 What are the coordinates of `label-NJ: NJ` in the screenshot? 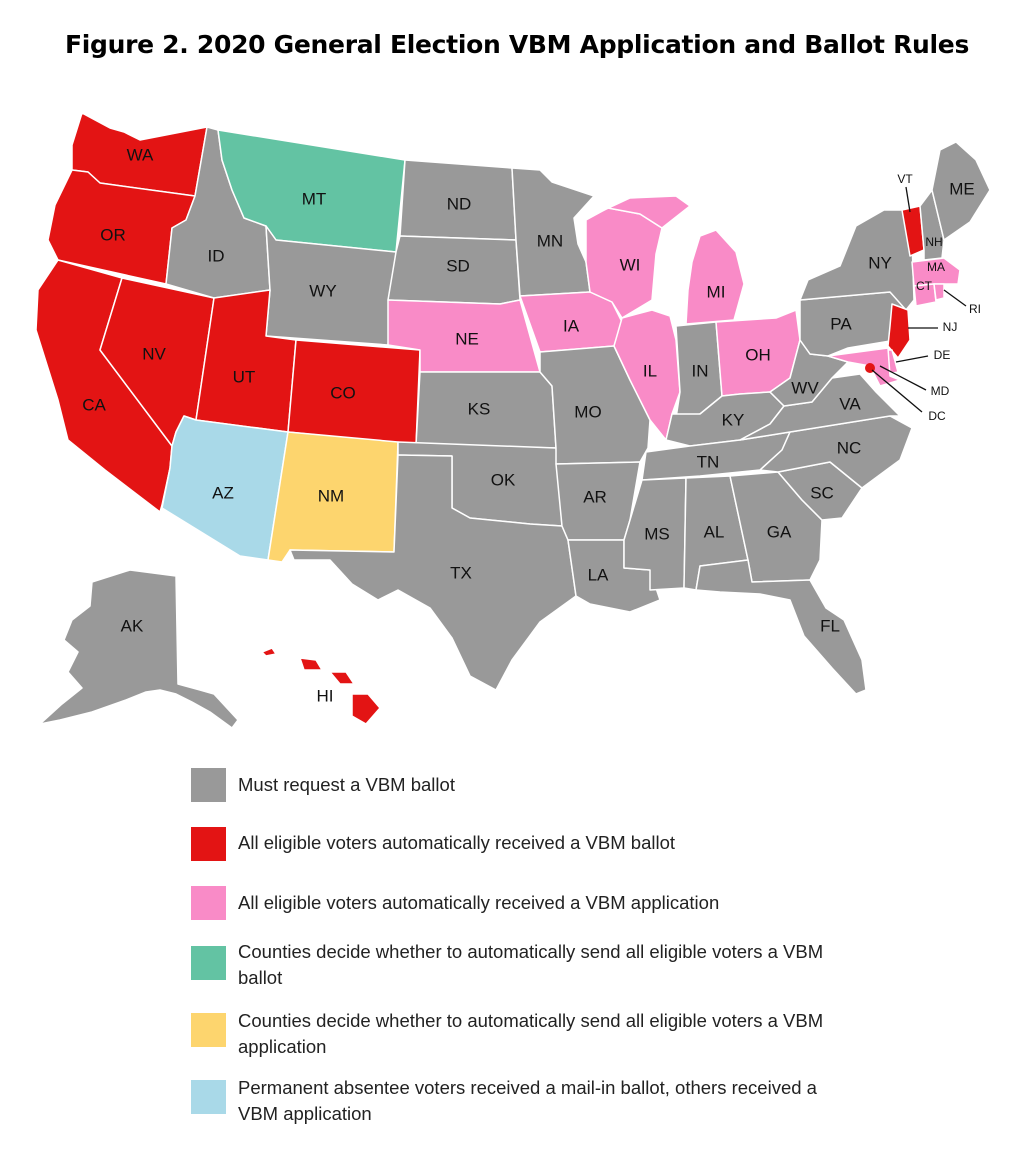 It's located at (950, 327).